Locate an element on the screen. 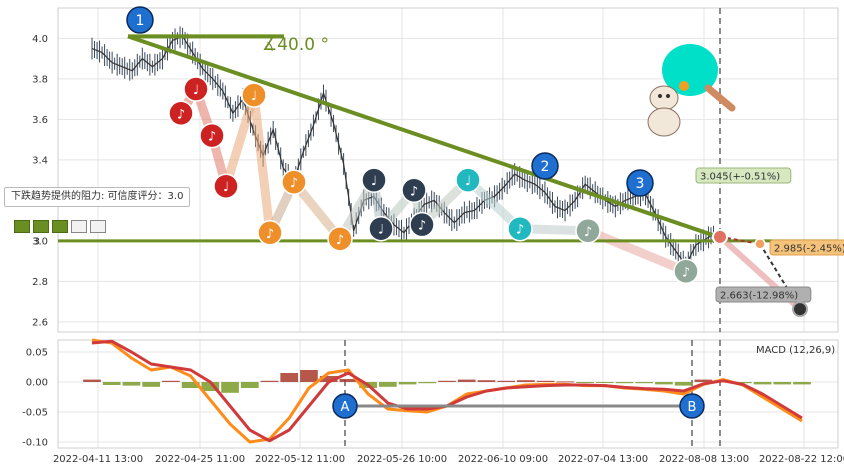 This screenshot has height=471, width=844. annotation-text: 2.985(-2.45%) is located at coordinates (809, 249).